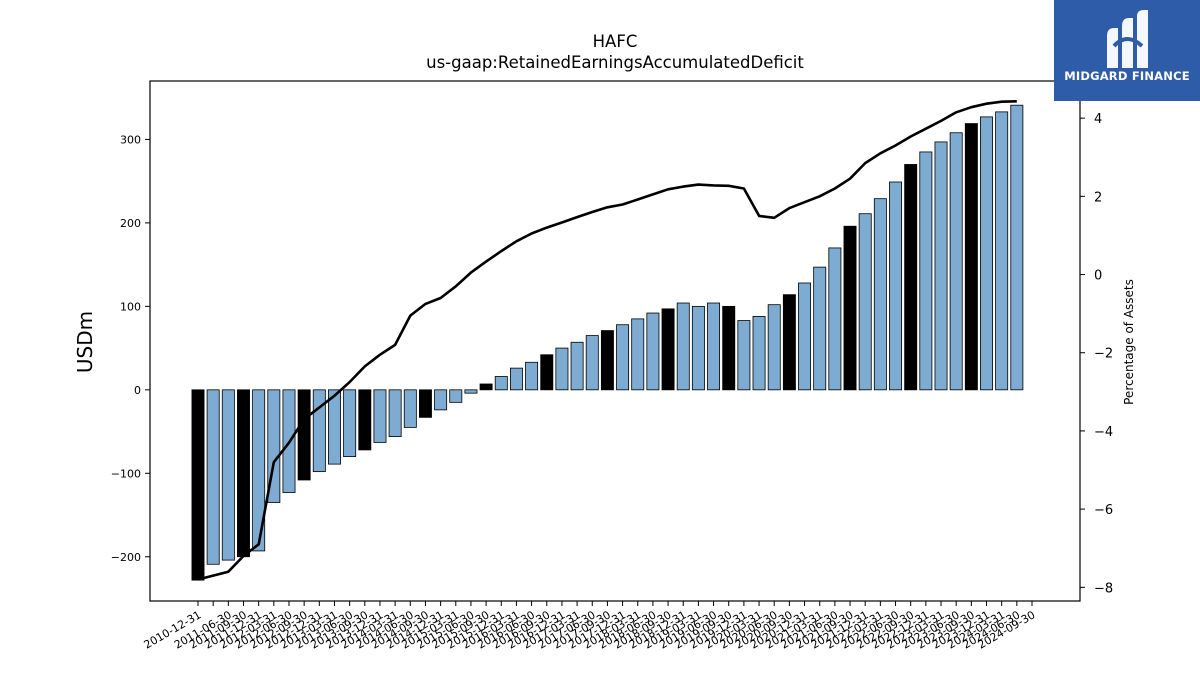 This screenshot has width=1200, height=675. What do you see at coordinates (1103, 432) in the screenshot?
I see `y2-tick-label: −4` at bounding box center [1103, 432].